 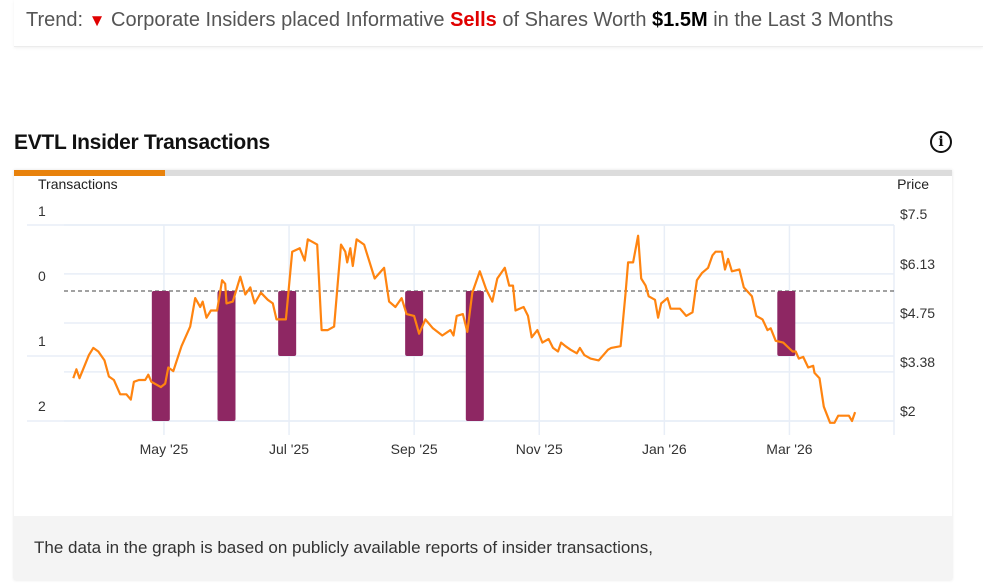 What do you see at coordinates (278, 20) in the screenshot?
I see `trend-text-1: Corporate Insiders placed Informative` at bounding box center [278, 20].